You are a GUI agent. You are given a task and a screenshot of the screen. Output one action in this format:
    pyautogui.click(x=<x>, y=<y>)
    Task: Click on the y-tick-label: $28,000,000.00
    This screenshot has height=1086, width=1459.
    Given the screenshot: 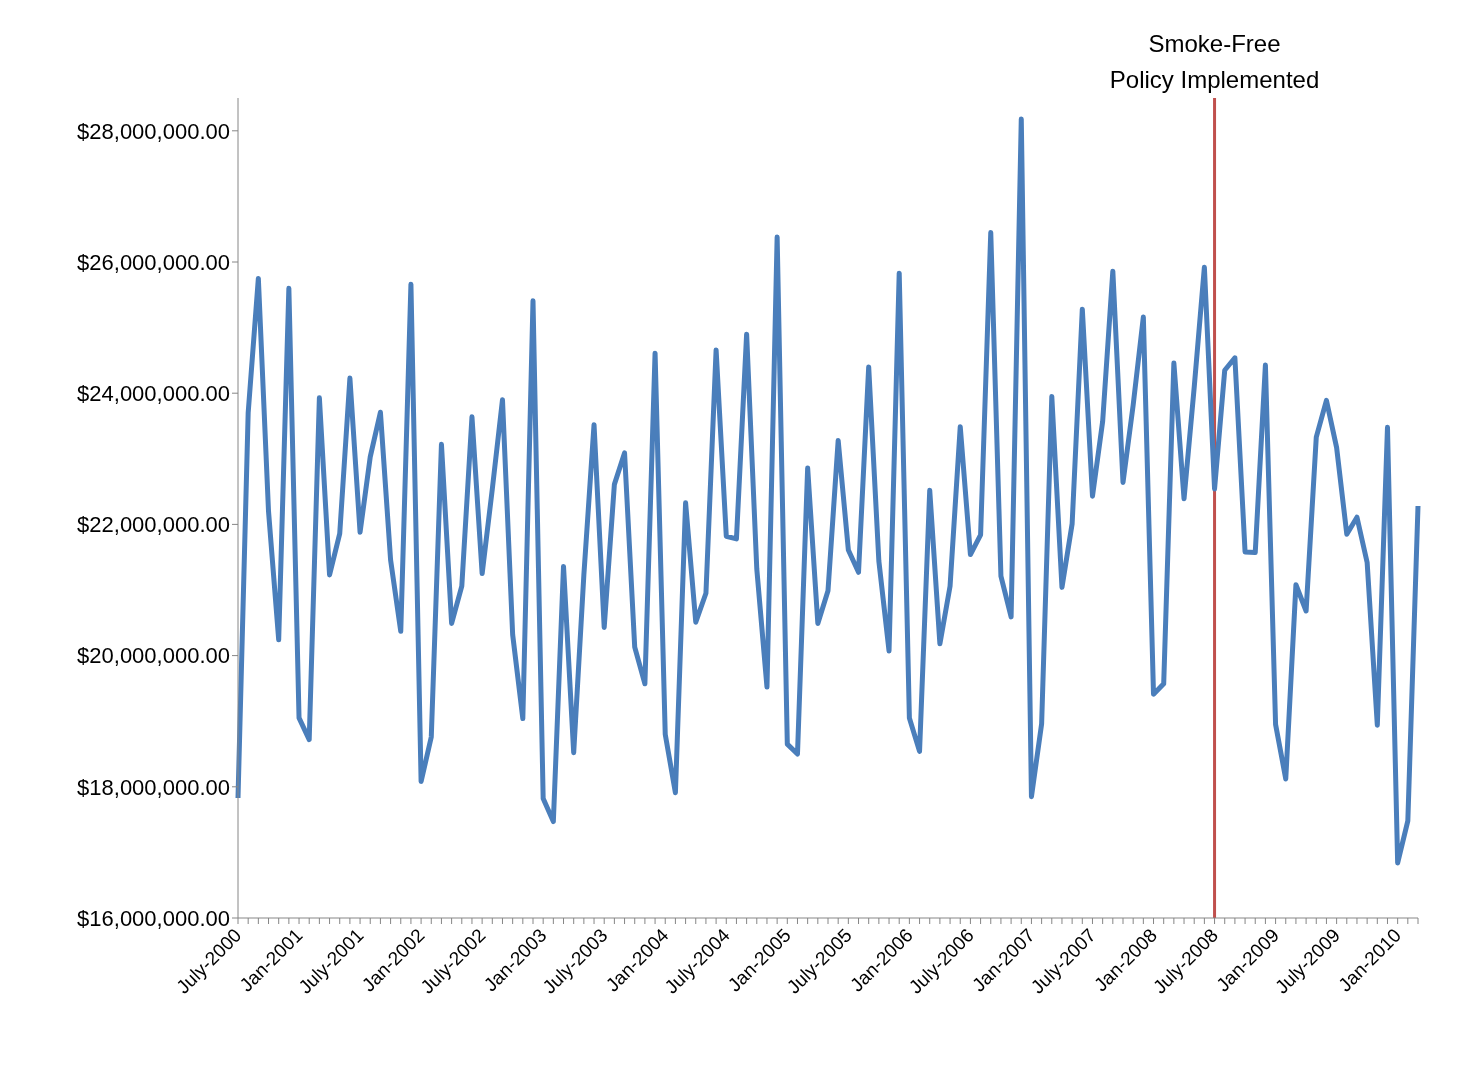 What is the action you would take?
    pyautogui.click(x=153, y=131)
    